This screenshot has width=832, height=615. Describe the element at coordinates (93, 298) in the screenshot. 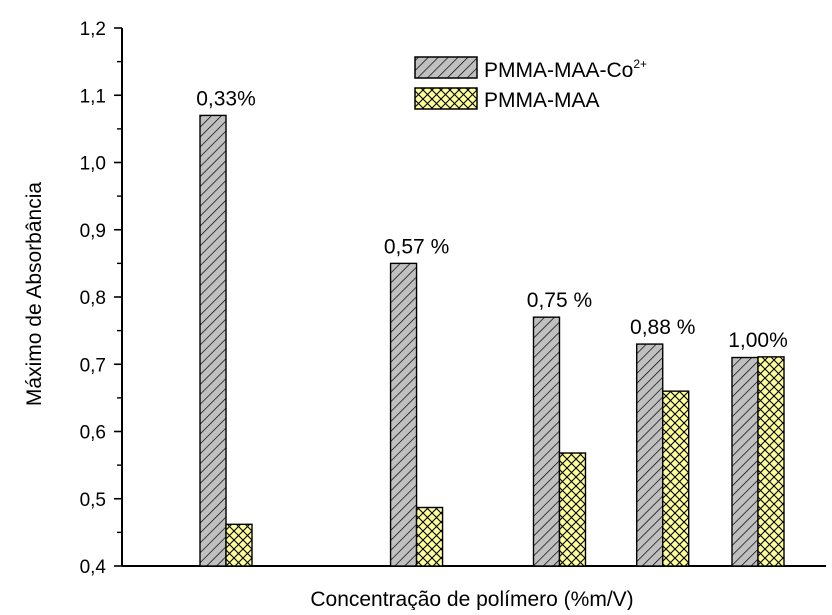

I see `y-tick-label: 0,8` at that location.